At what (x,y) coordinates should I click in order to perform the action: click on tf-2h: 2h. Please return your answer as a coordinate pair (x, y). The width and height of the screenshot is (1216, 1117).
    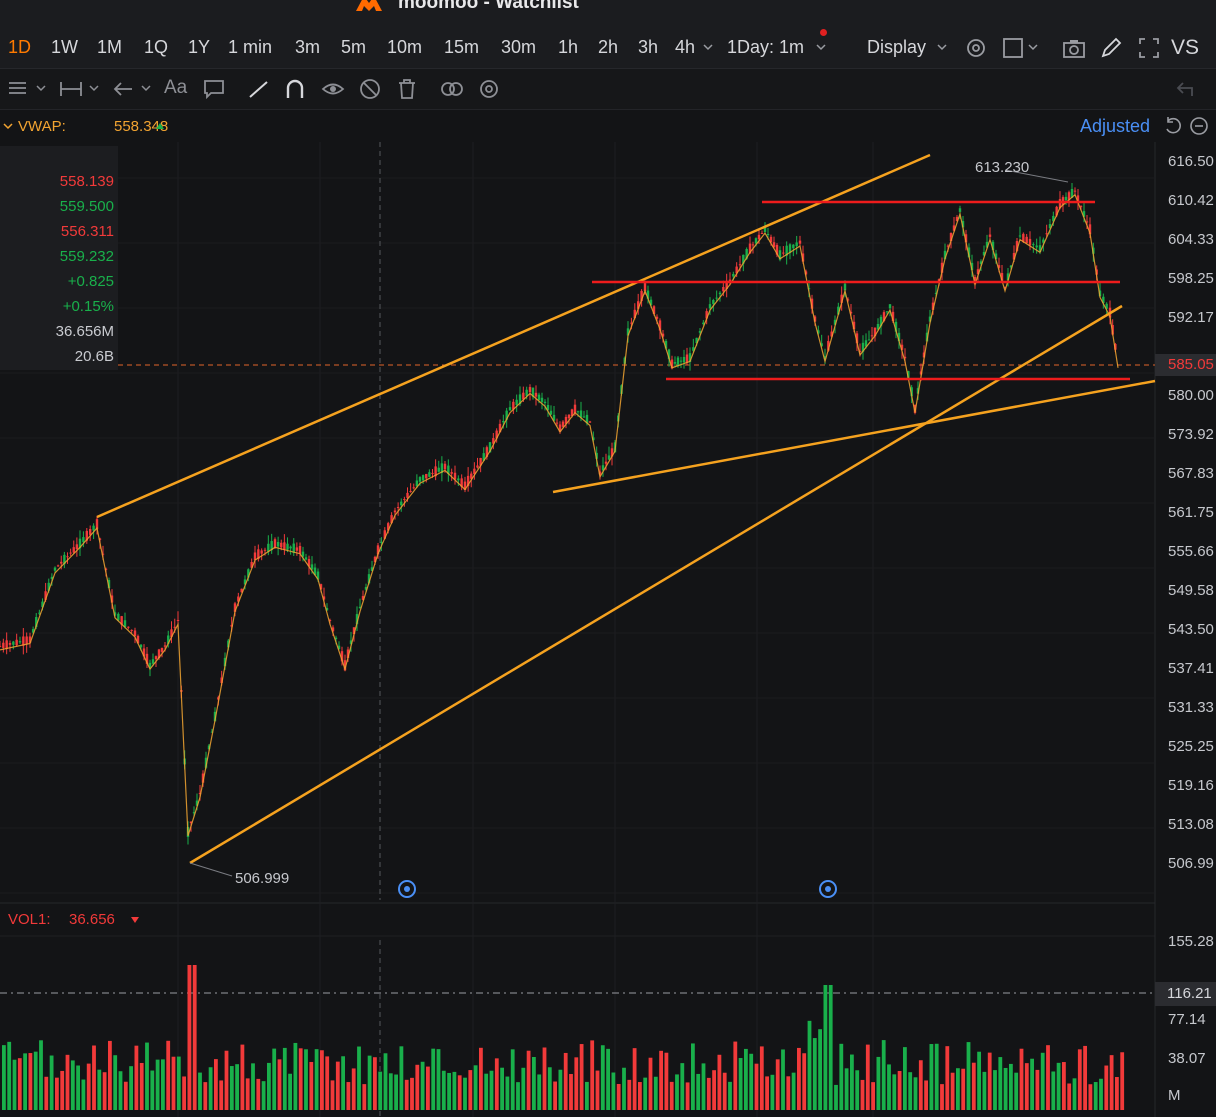
    Looking at the image, I should click on (608, 47).